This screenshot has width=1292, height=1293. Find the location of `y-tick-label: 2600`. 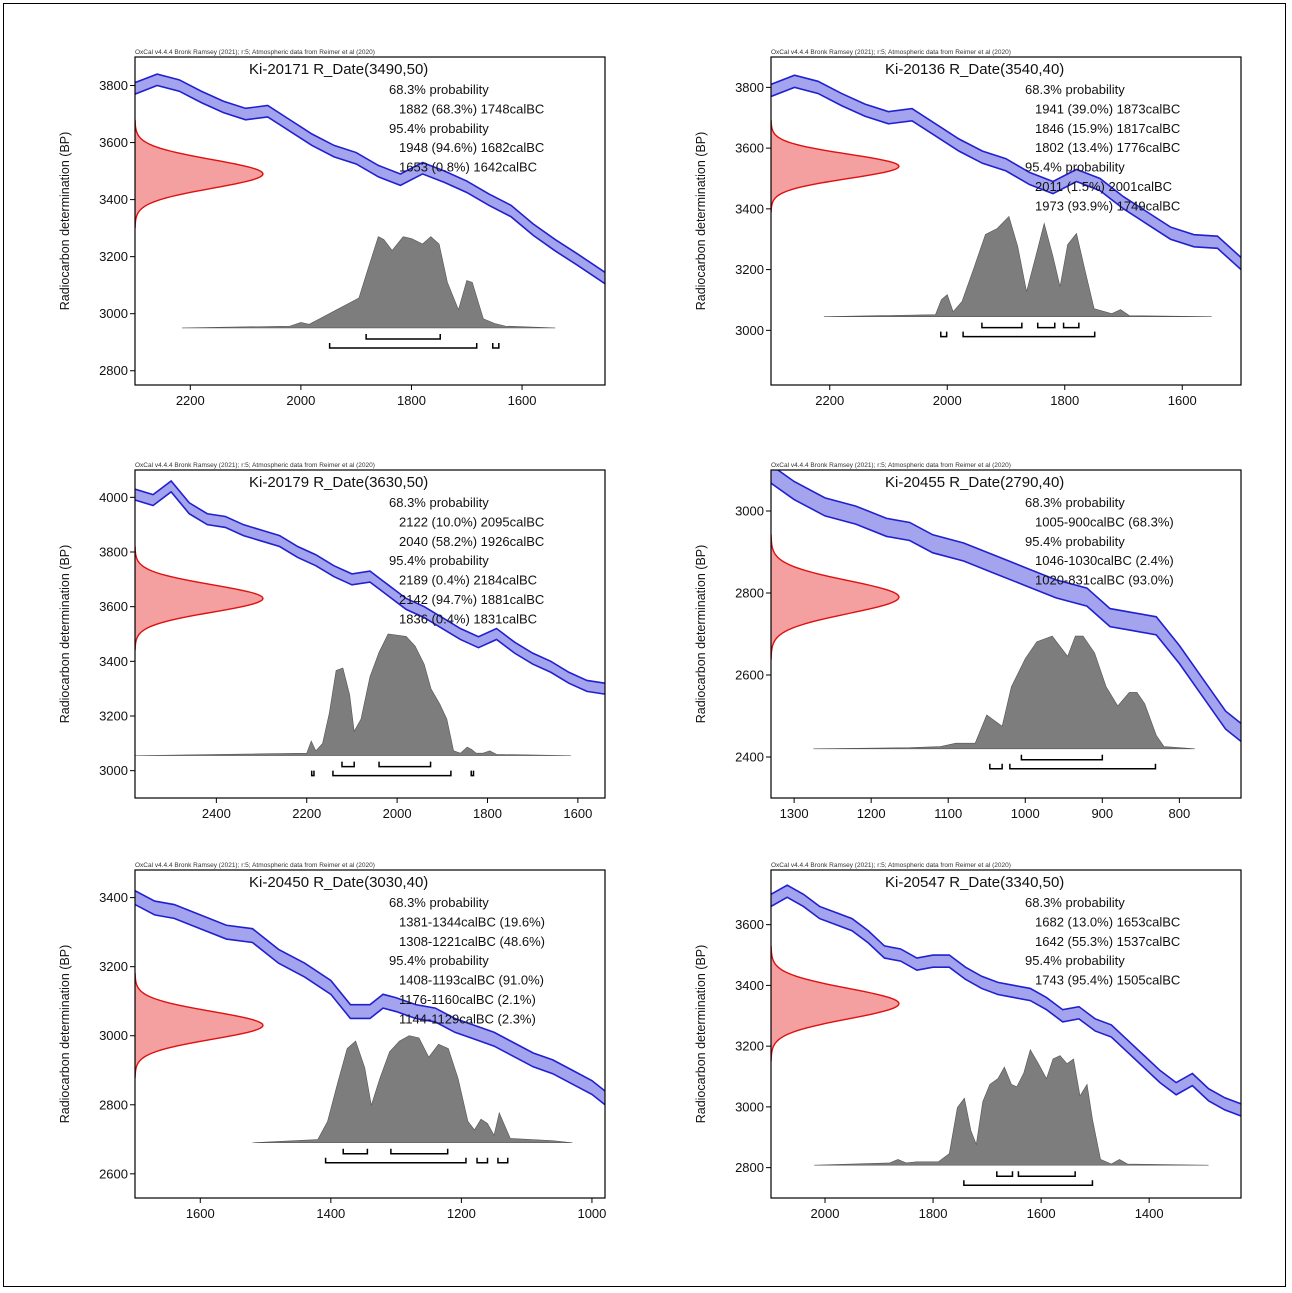

y-tick-label: 2600 is located at coordinates (749, 675).